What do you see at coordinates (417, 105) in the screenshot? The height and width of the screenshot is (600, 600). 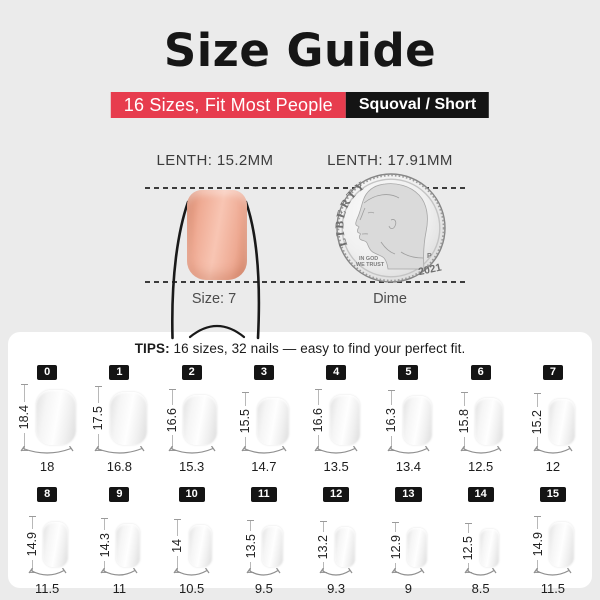 I see `banner-right-segment: Squoval / Short` at bounding box center [417, 105].